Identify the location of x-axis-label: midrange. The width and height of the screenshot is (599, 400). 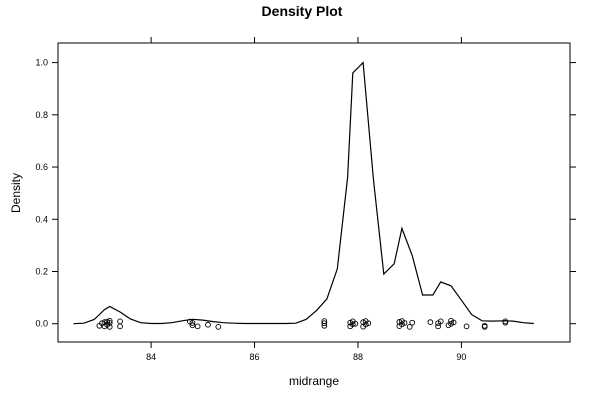
(314, 381).